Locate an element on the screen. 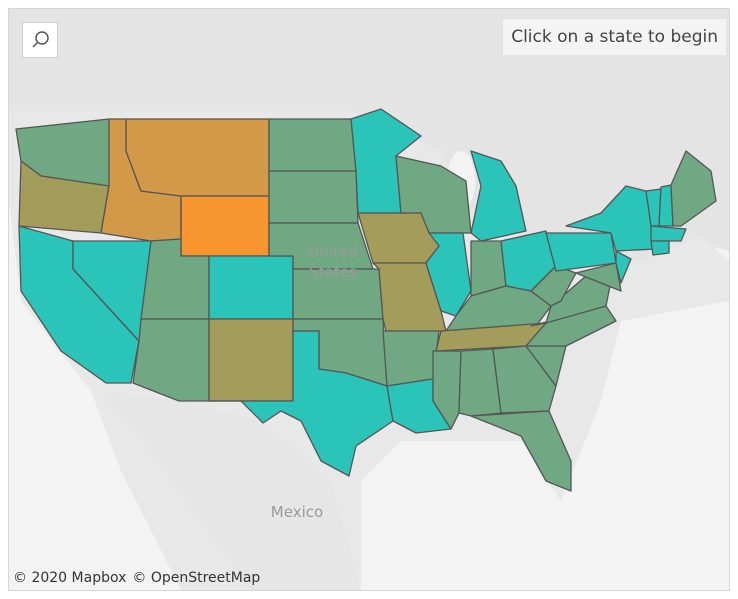 This screenshot has height=599, width=738. attribution-link: © 2020 Mapbox is located at coordinates (70, 578).